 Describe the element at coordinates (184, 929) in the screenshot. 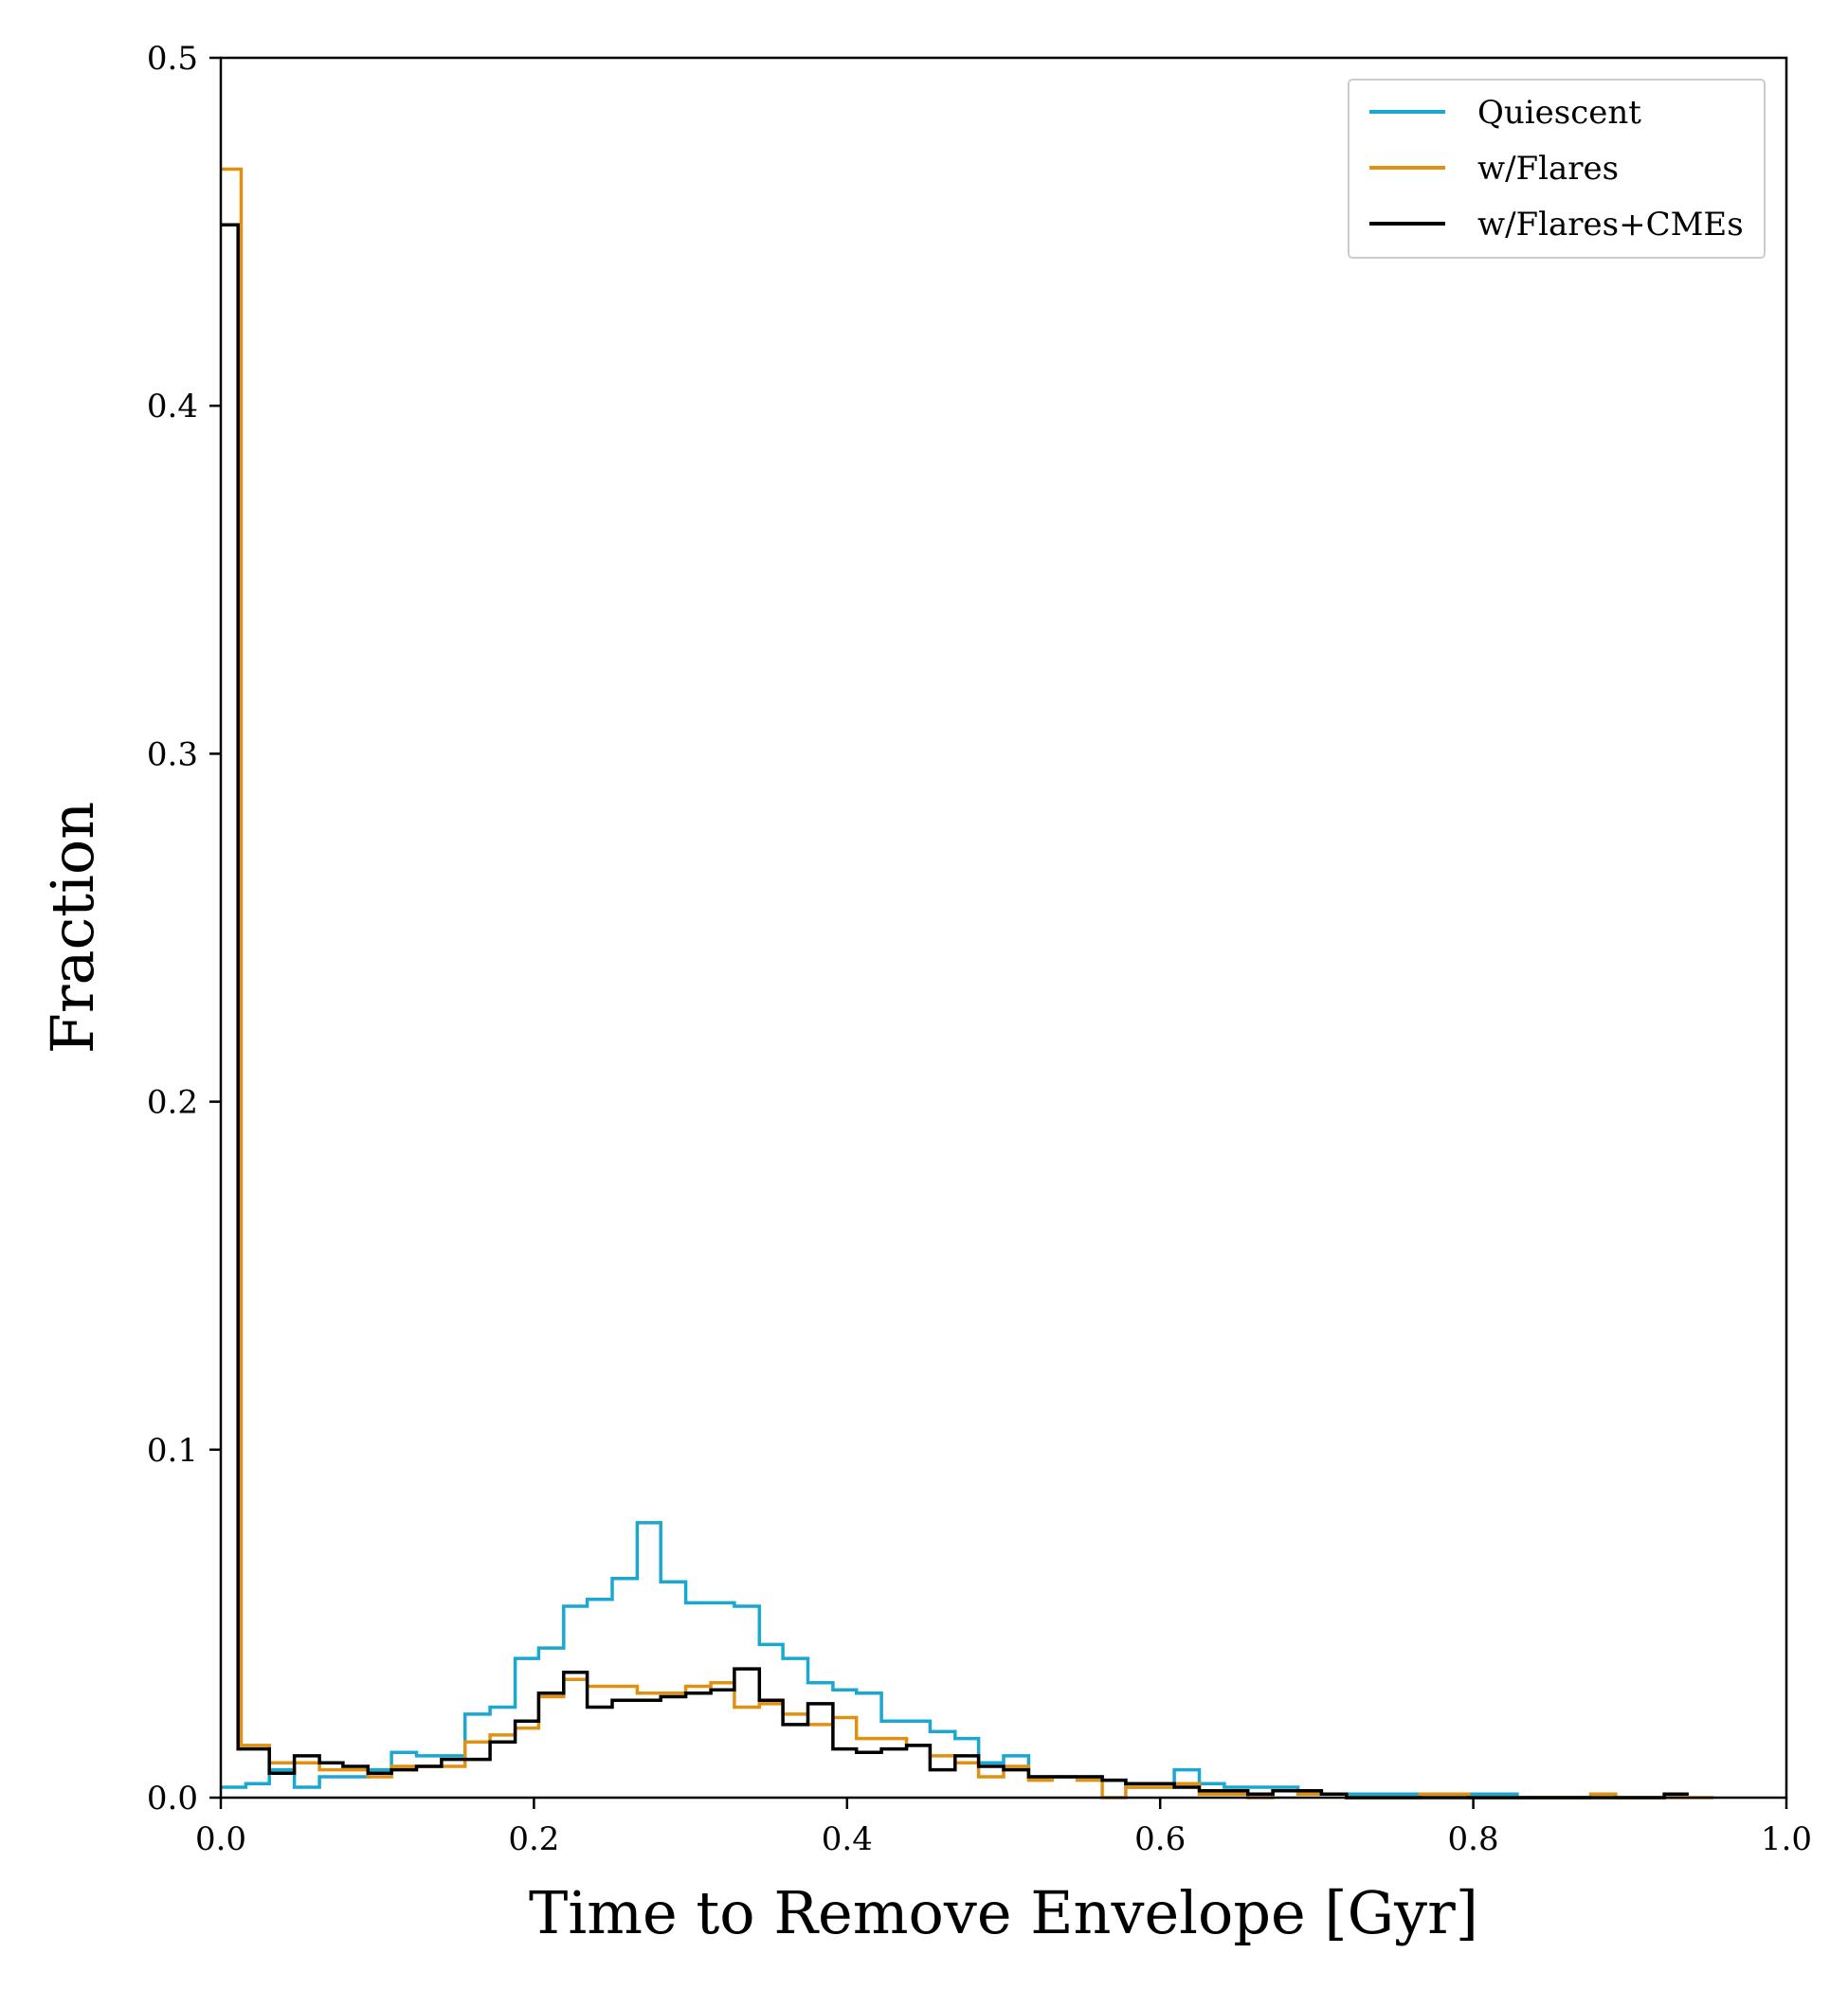

I see `y-axis-ticks: 0.0 0.1 0.2 0.3 0.4 0.5` at that location.